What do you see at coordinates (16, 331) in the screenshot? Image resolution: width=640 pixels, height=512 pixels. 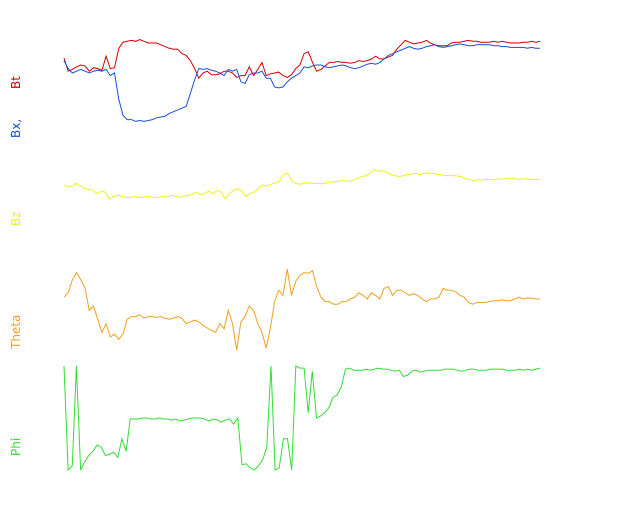 I see `label-theta: Theta` at bounding box center [16, 331].